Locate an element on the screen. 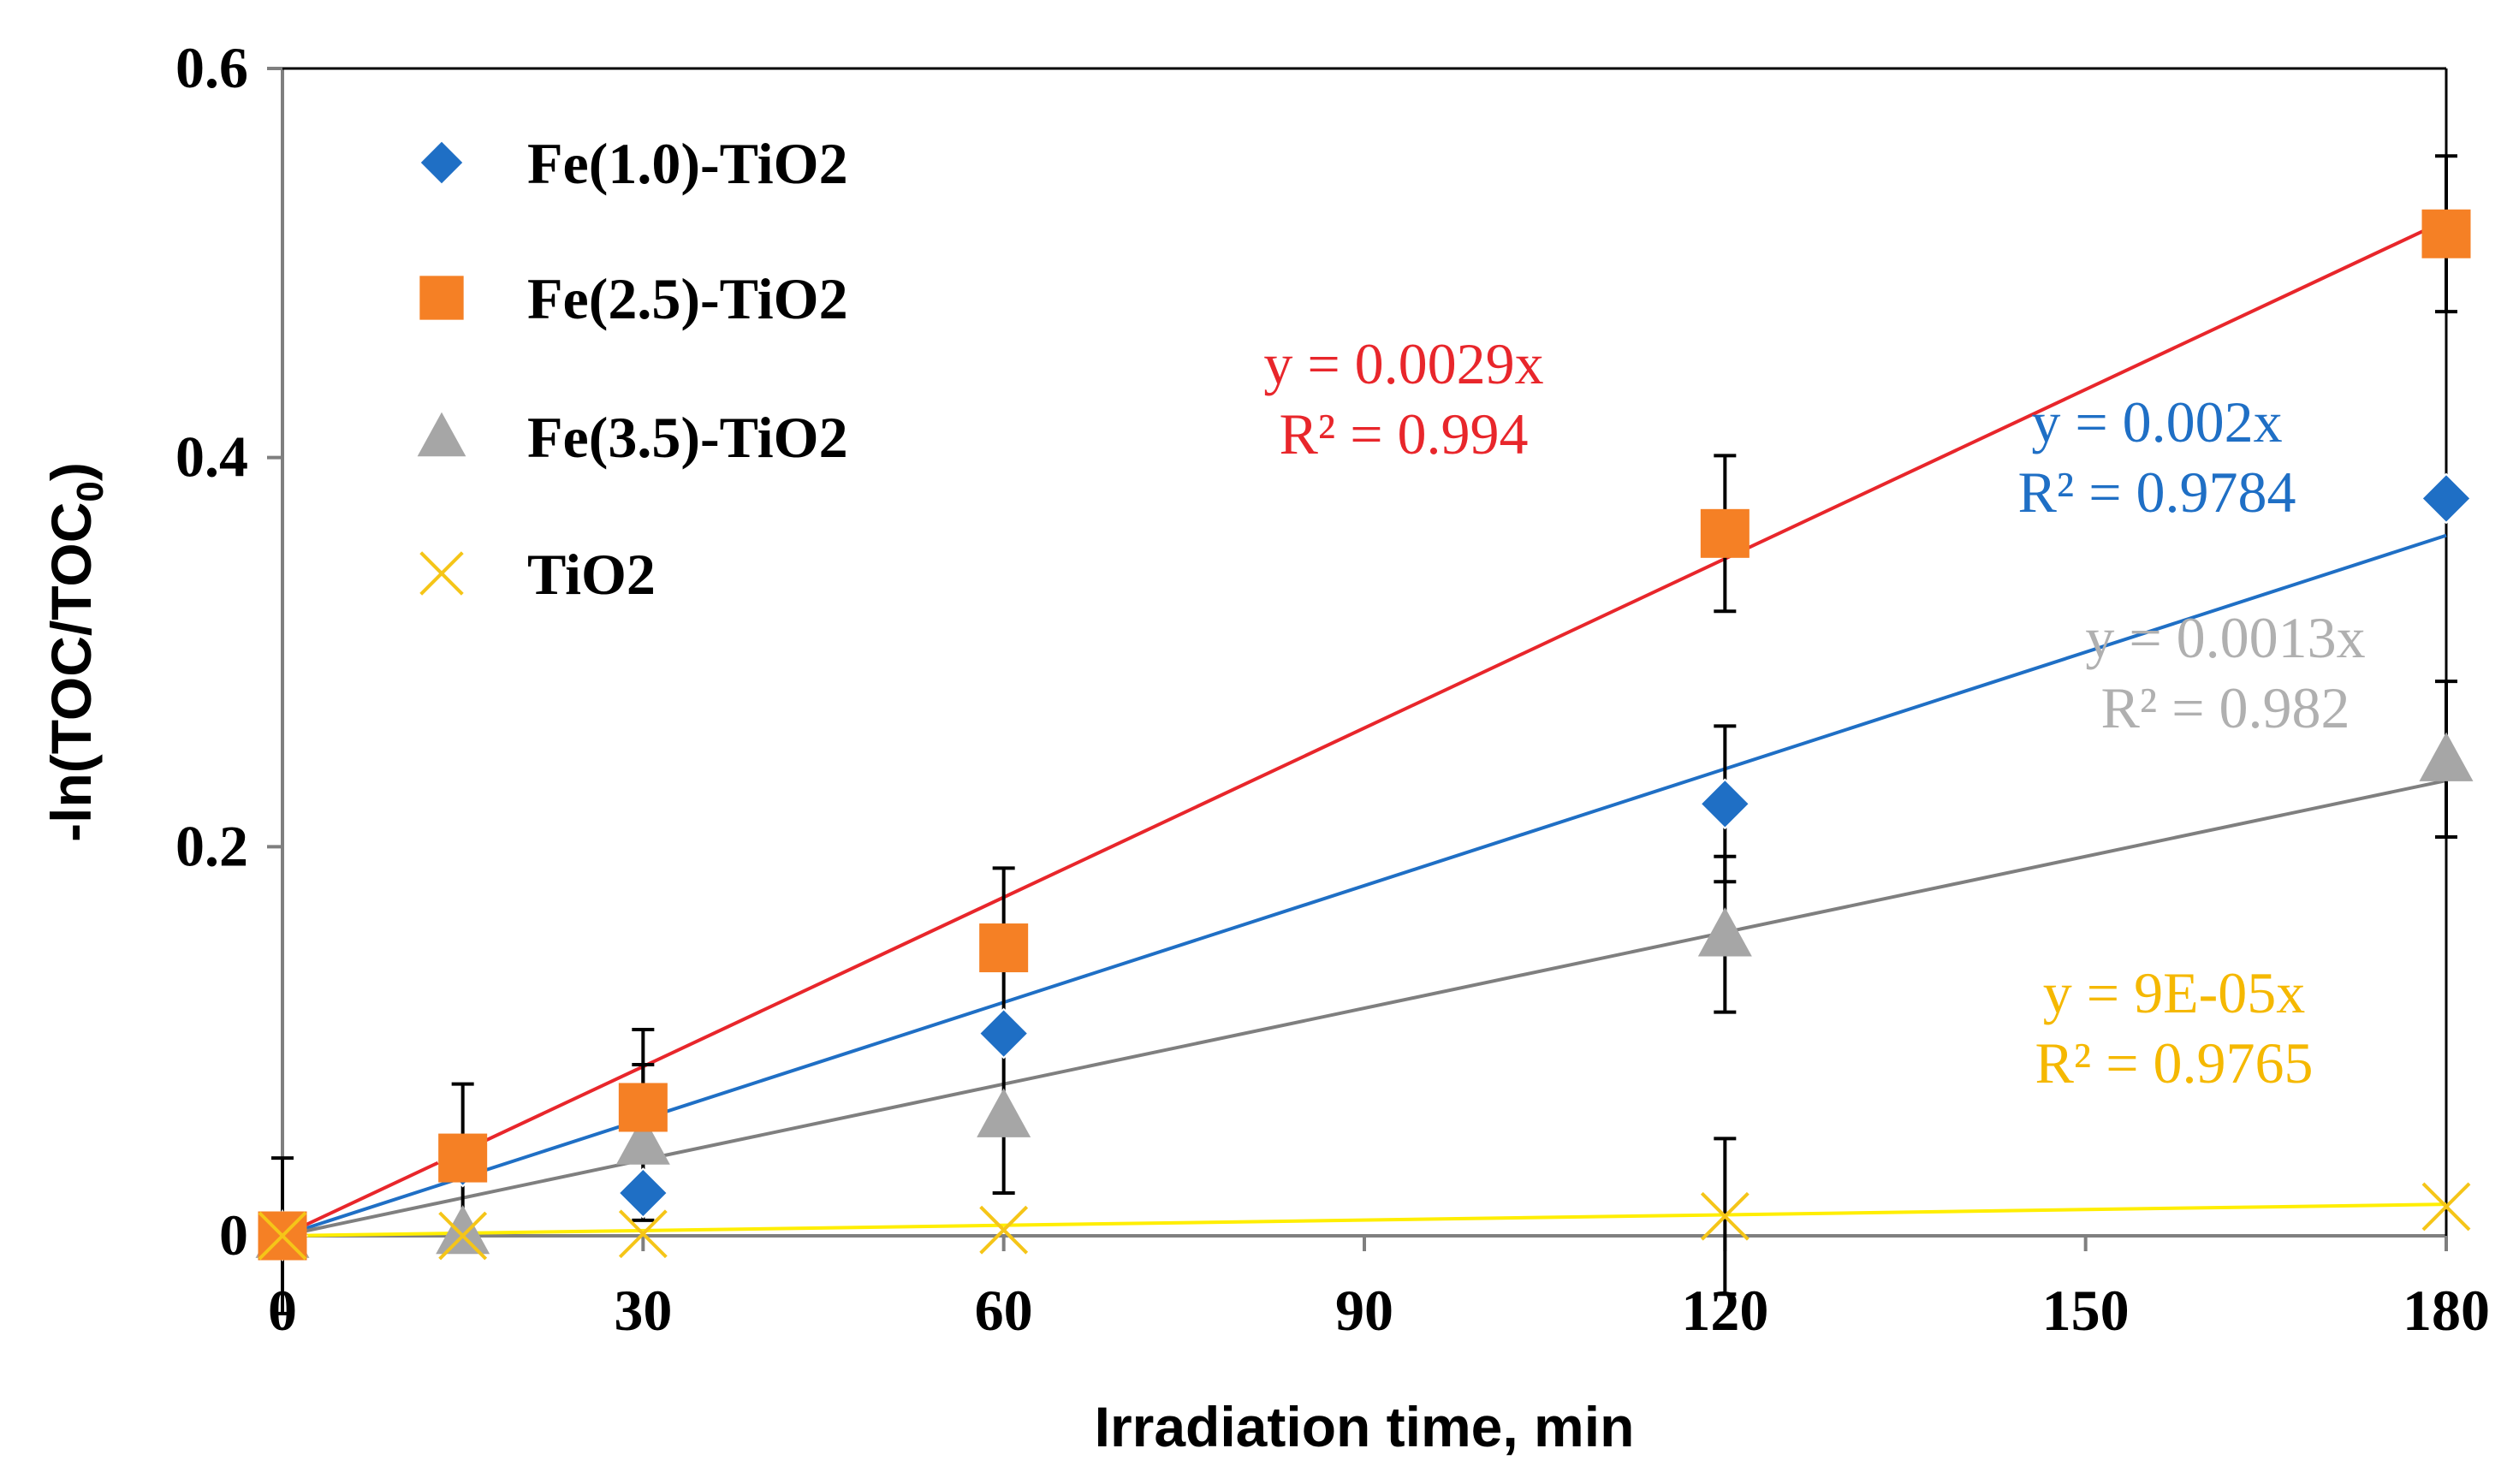 Image resolution: width=2513 pixels, height=1484 pixels. y-tick-label: 0.2 is located at coordinates (211, 846).